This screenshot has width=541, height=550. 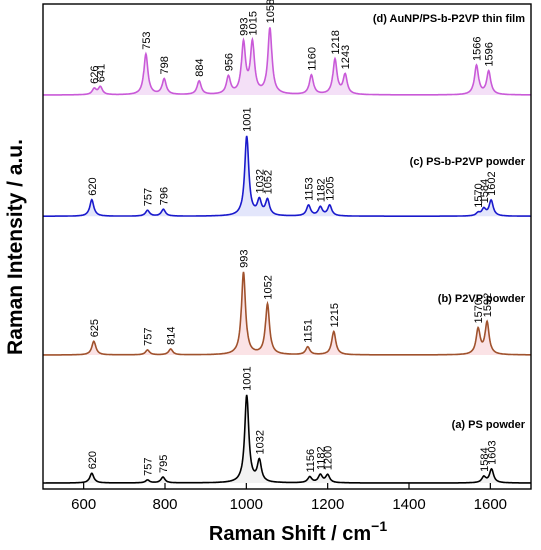 What do you see at coordinates (164, 504) in the screenshot?
I see `x-tick-label: 800` at bounding box center [164, 504].